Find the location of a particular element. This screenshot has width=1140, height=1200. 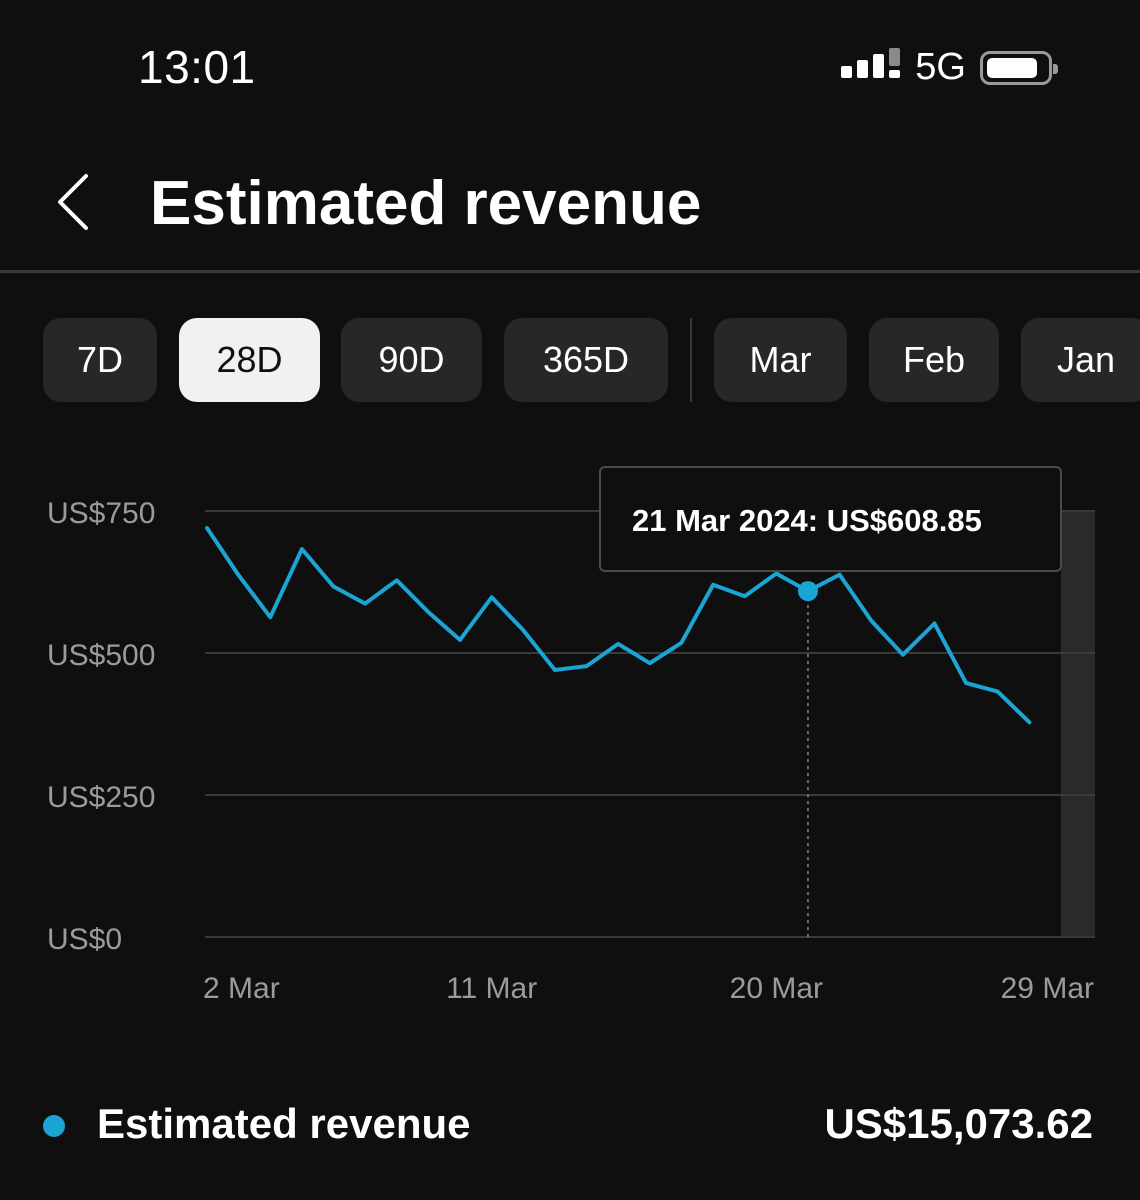

x-tick-label: 29 Mar is located at coordinates (1047, 988).